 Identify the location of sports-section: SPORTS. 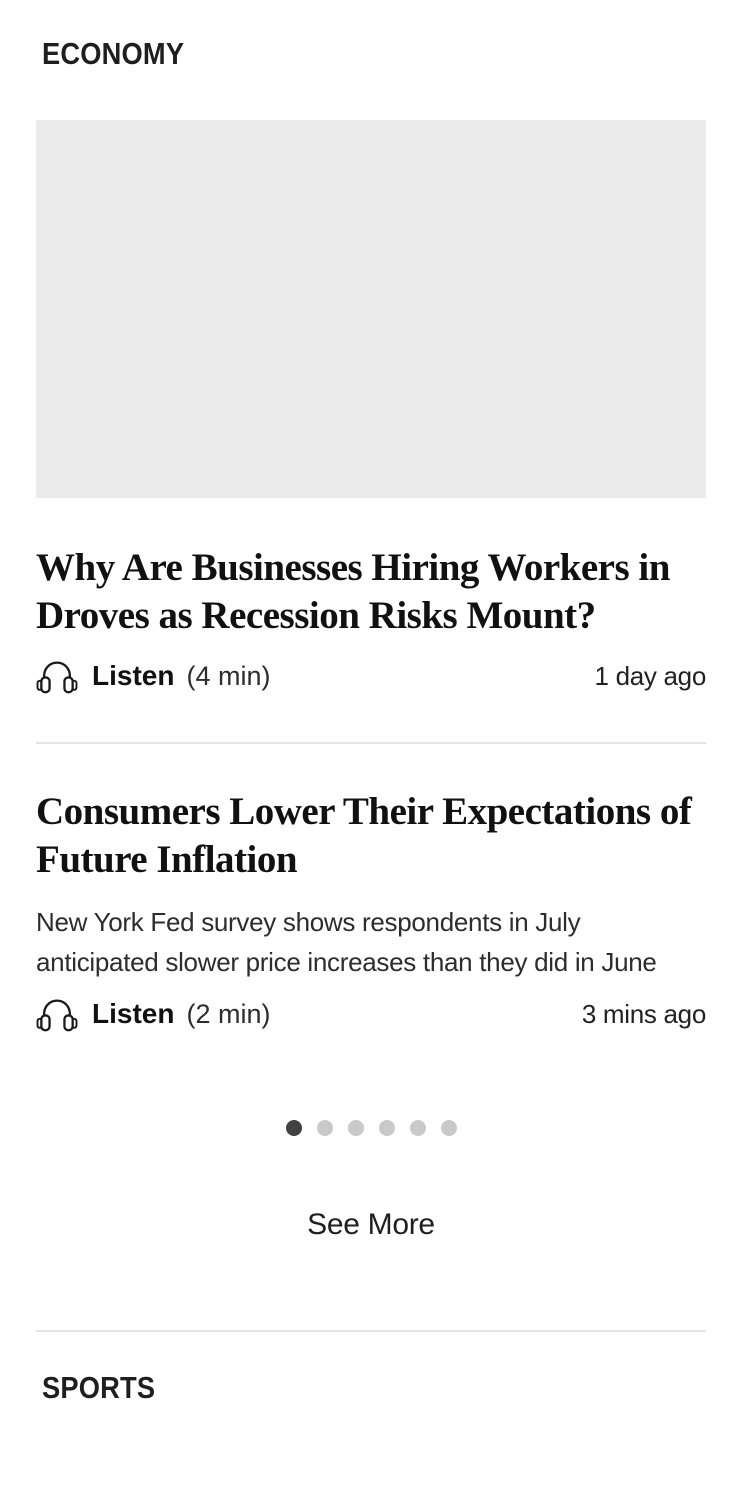
(371, 1388).